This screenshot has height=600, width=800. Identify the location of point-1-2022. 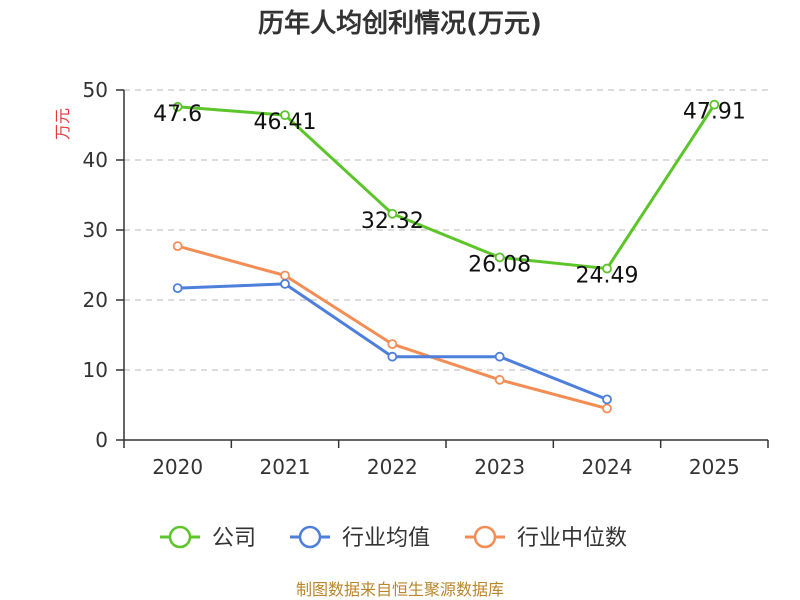
(392, 356).